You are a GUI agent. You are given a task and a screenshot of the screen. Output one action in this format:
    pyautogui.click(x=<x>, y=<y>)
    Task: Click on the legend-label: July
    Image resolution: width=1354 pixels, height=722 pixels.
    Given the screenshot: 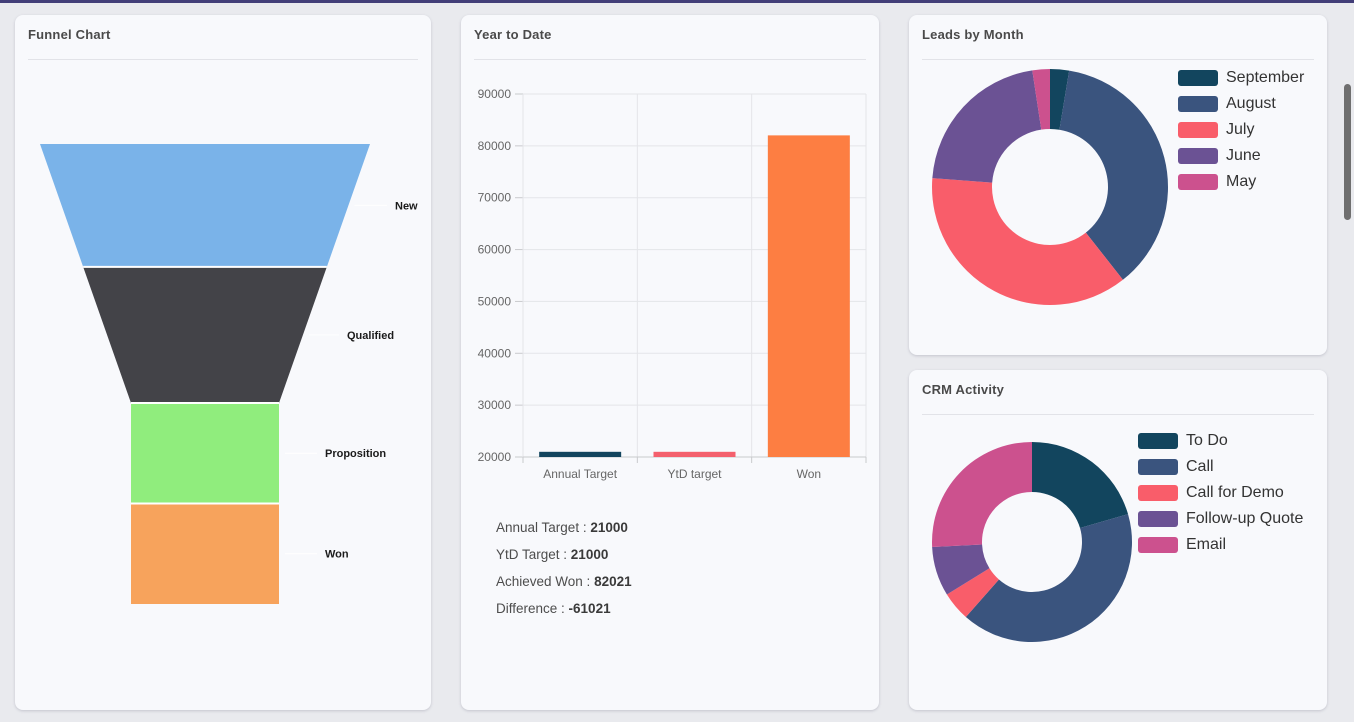 What is the action you would take?
    pyautogui.click(x=1240, y=129)
    